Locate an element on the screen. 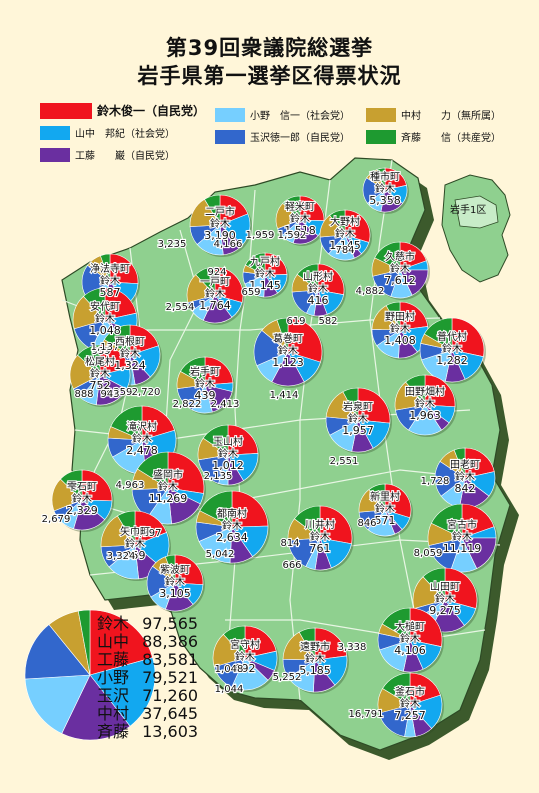  municipality-suzuki-votes: 1,123 is located at coordinates (288, 362).